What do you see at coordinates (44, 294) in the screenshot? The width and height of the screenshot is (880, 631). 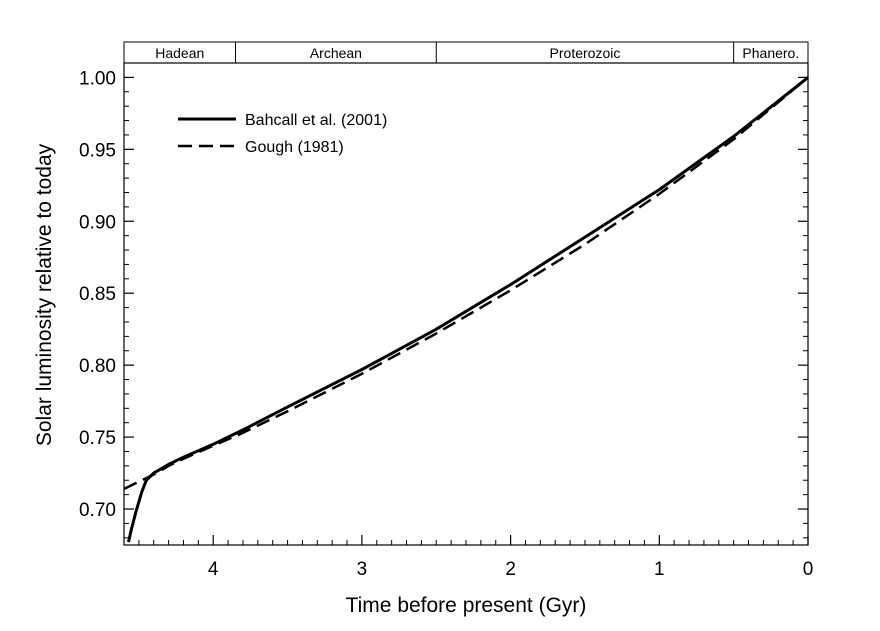 I see `y-axis-title: Solar luminosity relative to today` at bounding box center [44, 294].